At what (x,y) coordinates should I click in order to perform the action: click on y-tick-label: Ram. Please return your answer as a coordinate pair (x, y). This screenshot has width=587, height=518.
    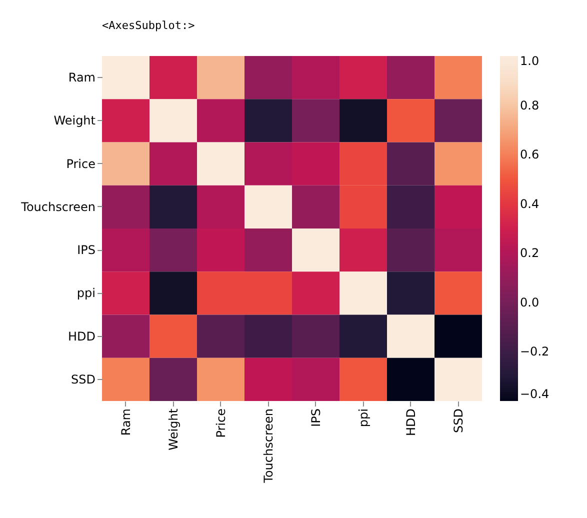
    Looking at the image, I should click on (82, 77).